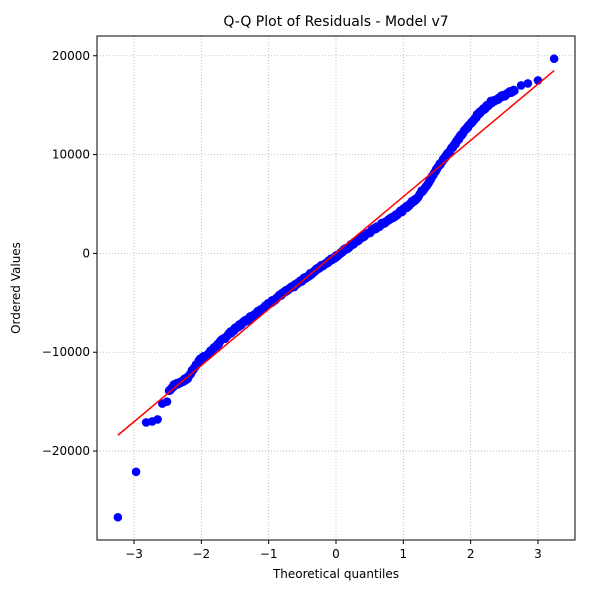 The height and width of the screenshot is (590, 590). What do you see at coordinates (66, 352) in the screenshot?
I see `y-tick-label: −10000` at bounding box center [66, 352].